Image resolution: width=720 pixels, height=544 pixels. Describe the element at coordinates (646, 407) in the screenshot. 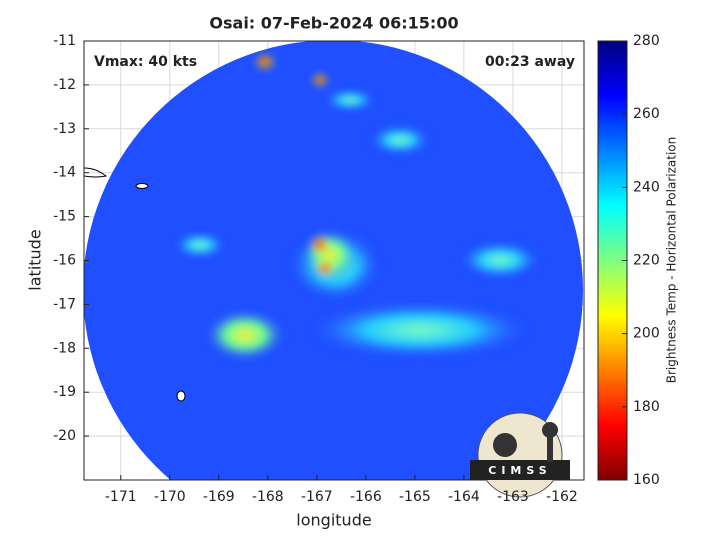

I see `colorbar-tick-label: 180` at that location.